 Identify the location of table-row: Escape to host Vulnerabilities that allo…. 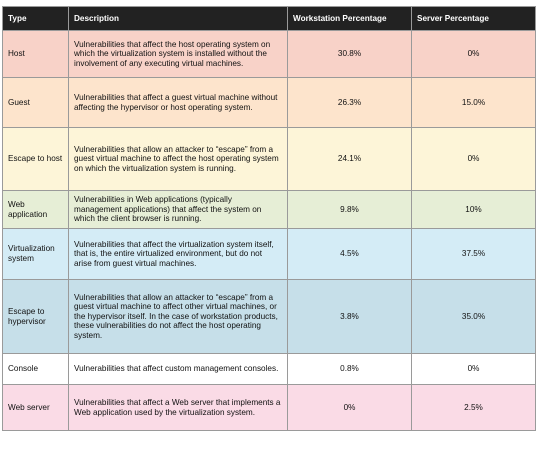
(269, 159).